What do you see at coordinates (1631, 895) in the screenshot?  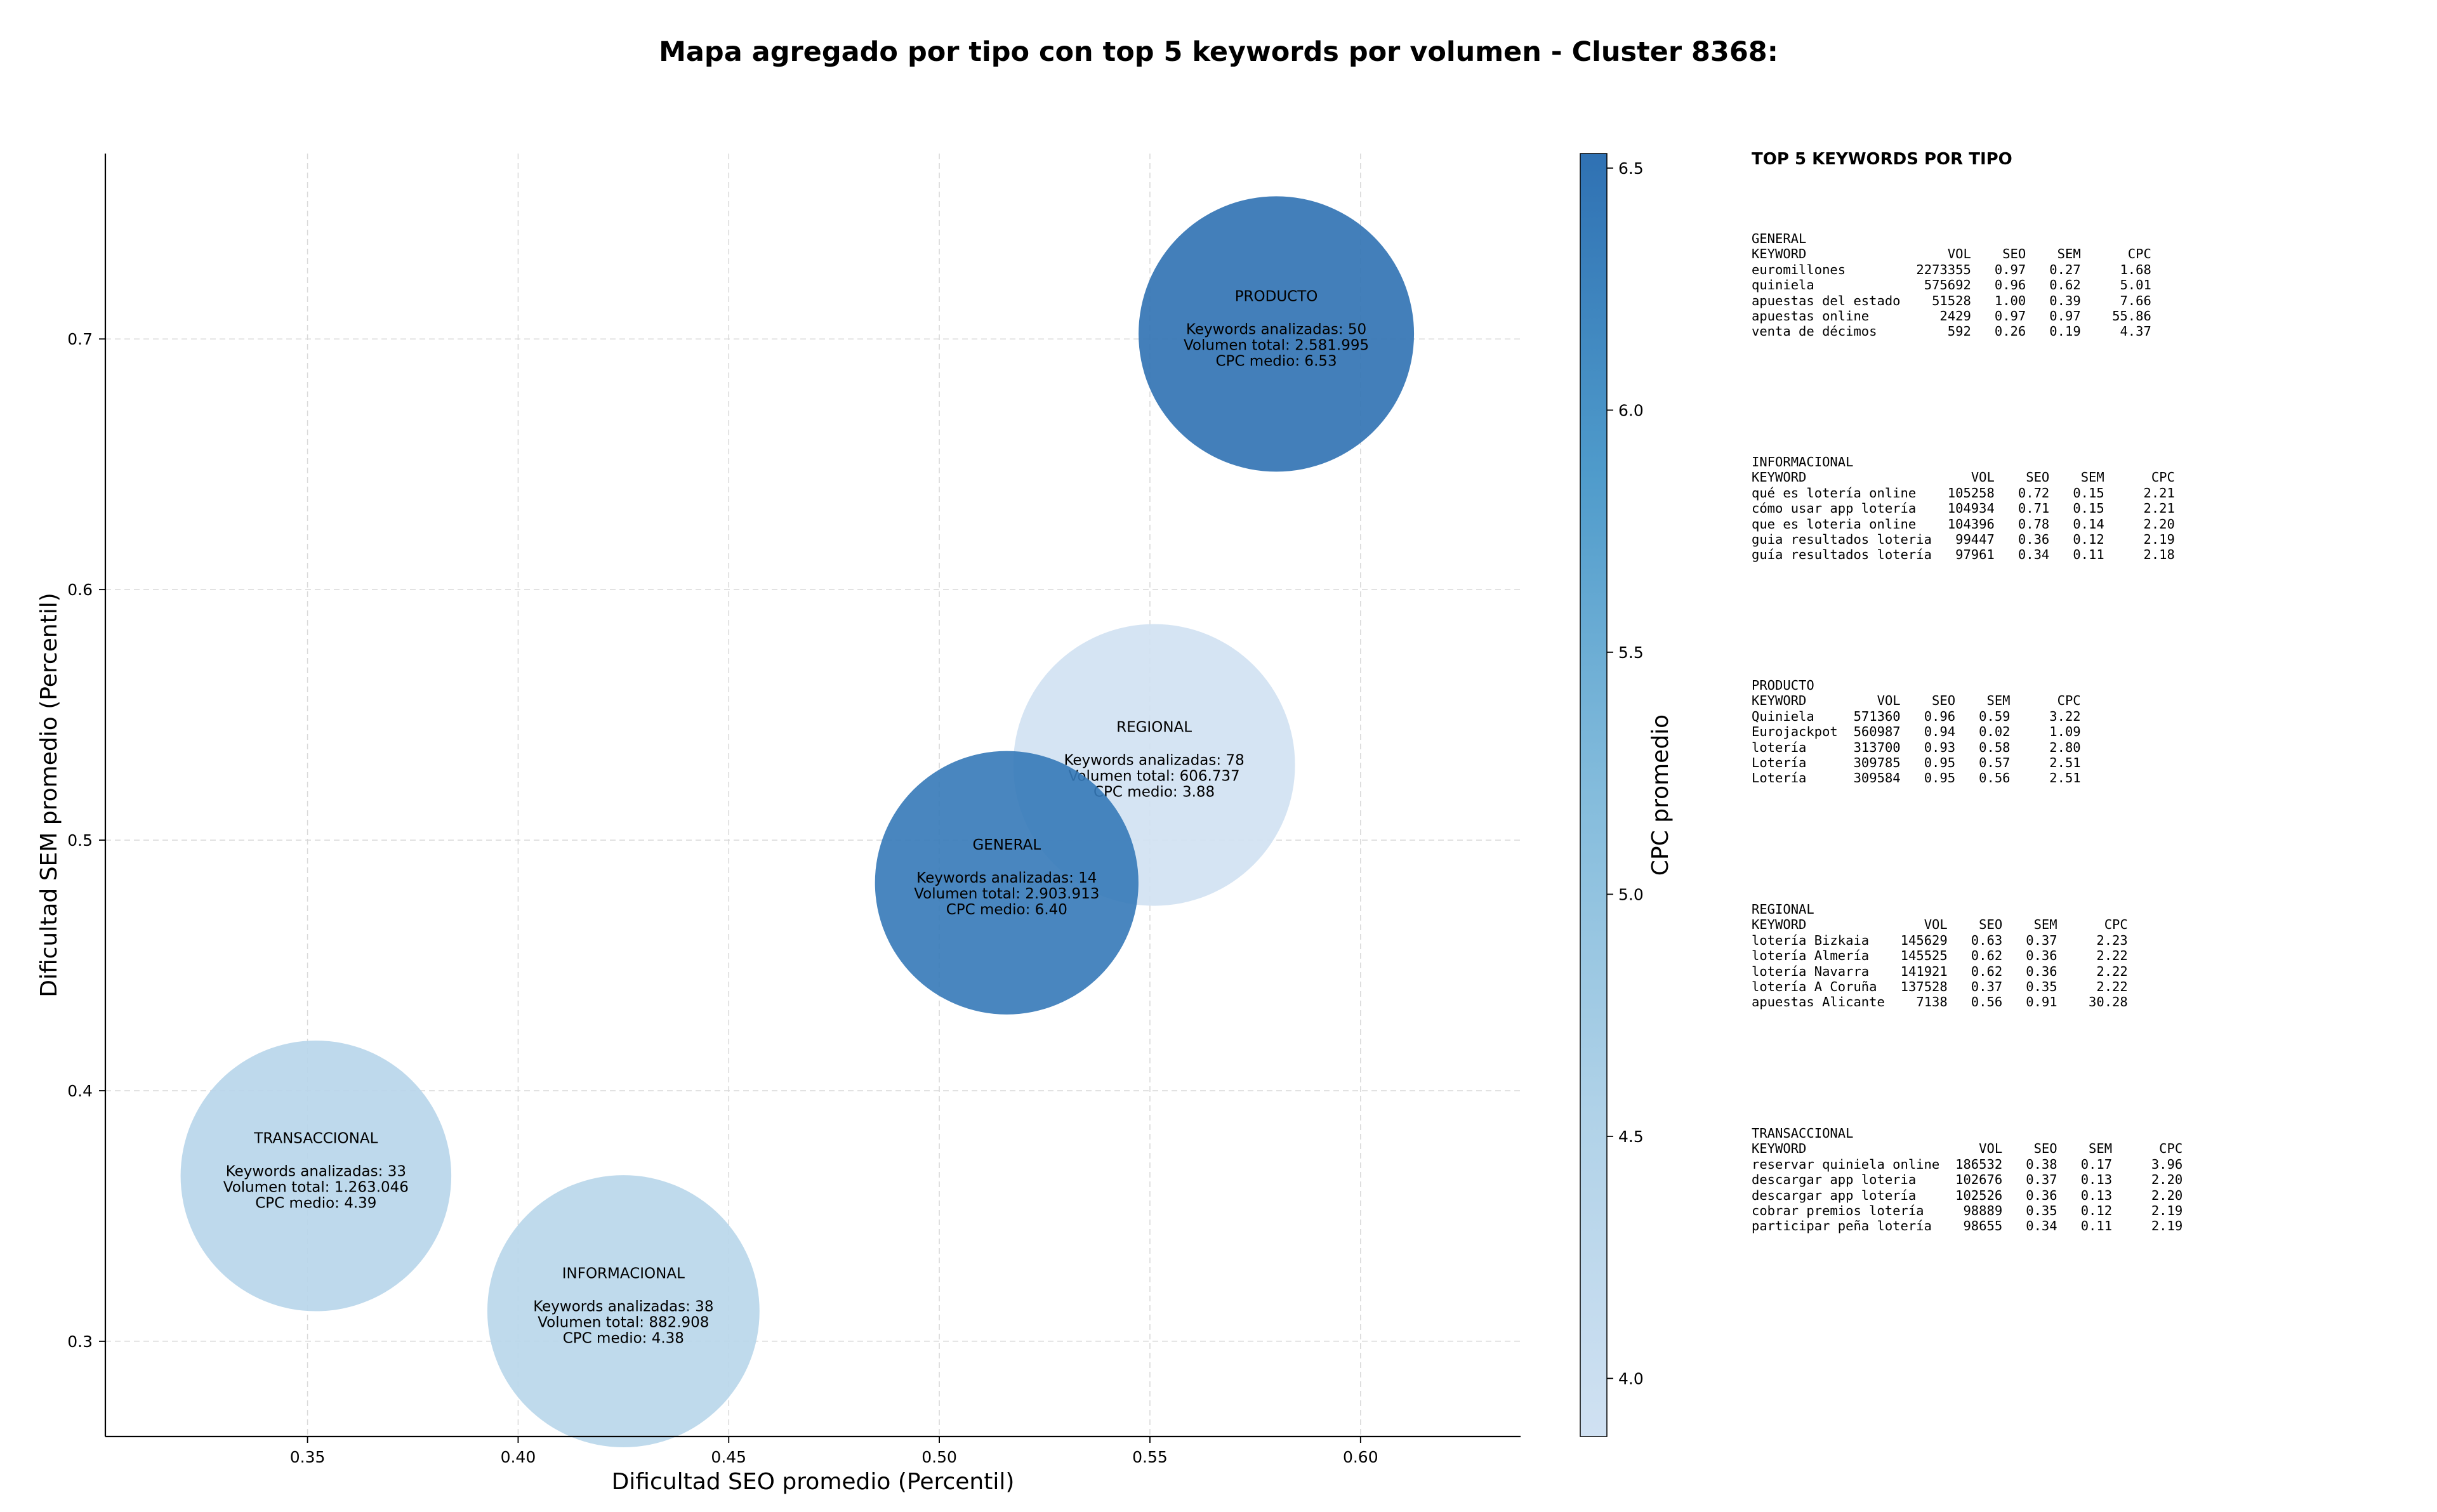 I see `colorbar-tick-label: 5.0` at bounding box center [1631, 895].